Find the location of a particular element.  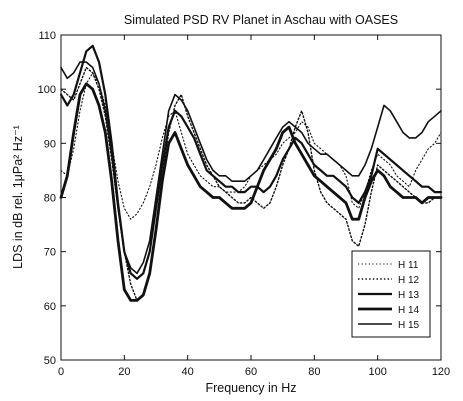

legend-label: H 14 is located at coordinates (409, 310).